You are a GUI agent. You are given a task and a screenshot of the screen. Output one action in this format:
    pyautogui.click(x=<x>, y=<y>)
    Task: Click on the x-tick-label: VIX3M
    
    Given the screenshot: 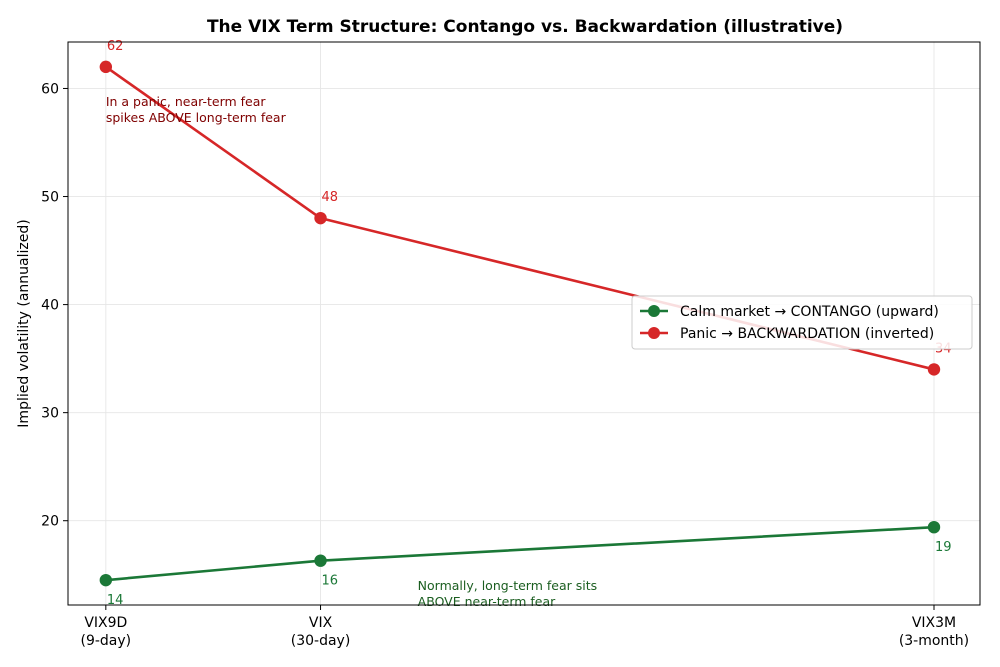 What is the action you would take?
    pyautogui.click(x=934, y=623)
    